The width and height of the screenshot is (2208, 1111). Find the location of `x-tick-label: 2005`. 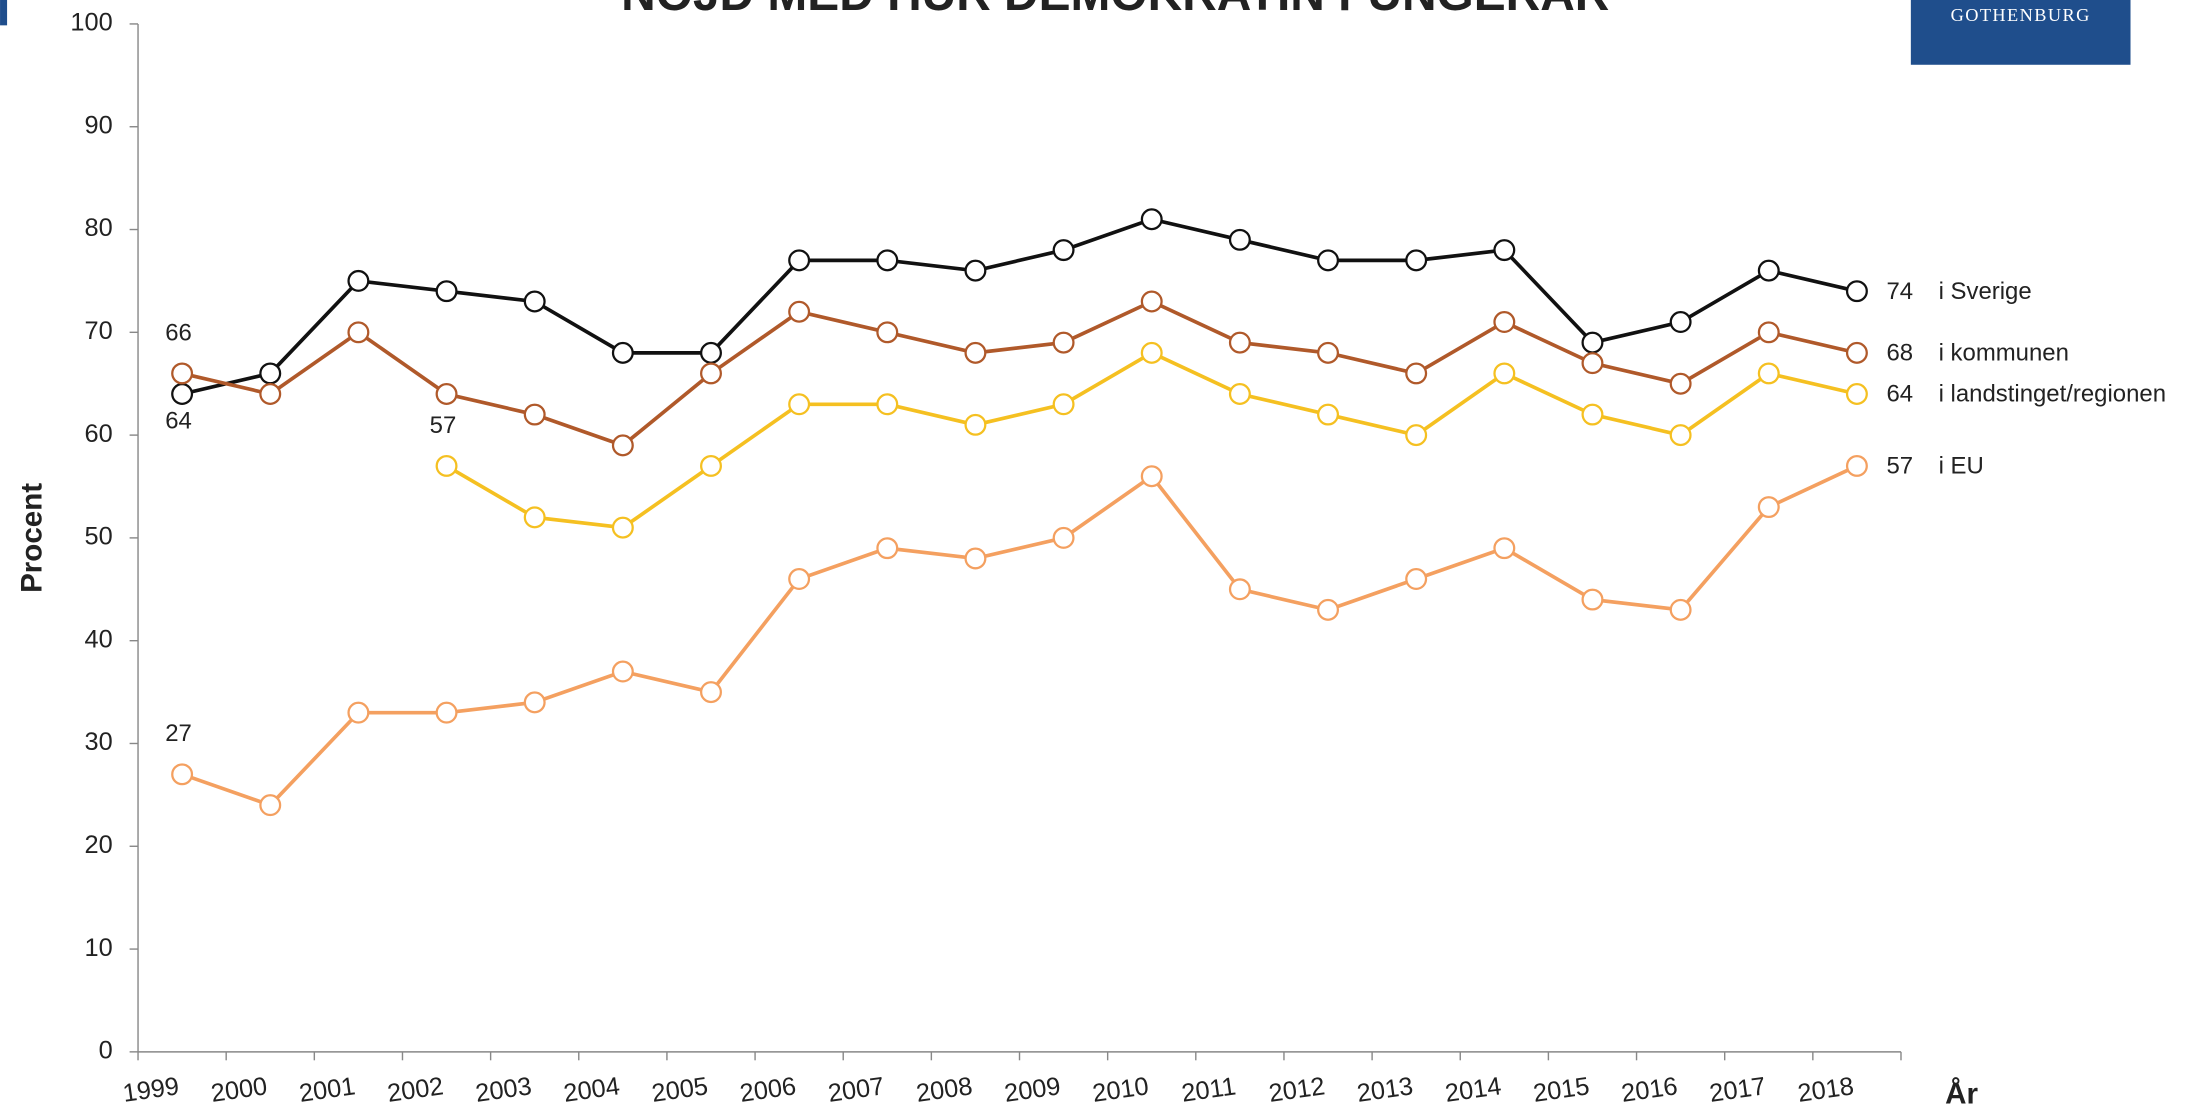

x-tick-label: 2005 is located at coordinates (680, 1090).